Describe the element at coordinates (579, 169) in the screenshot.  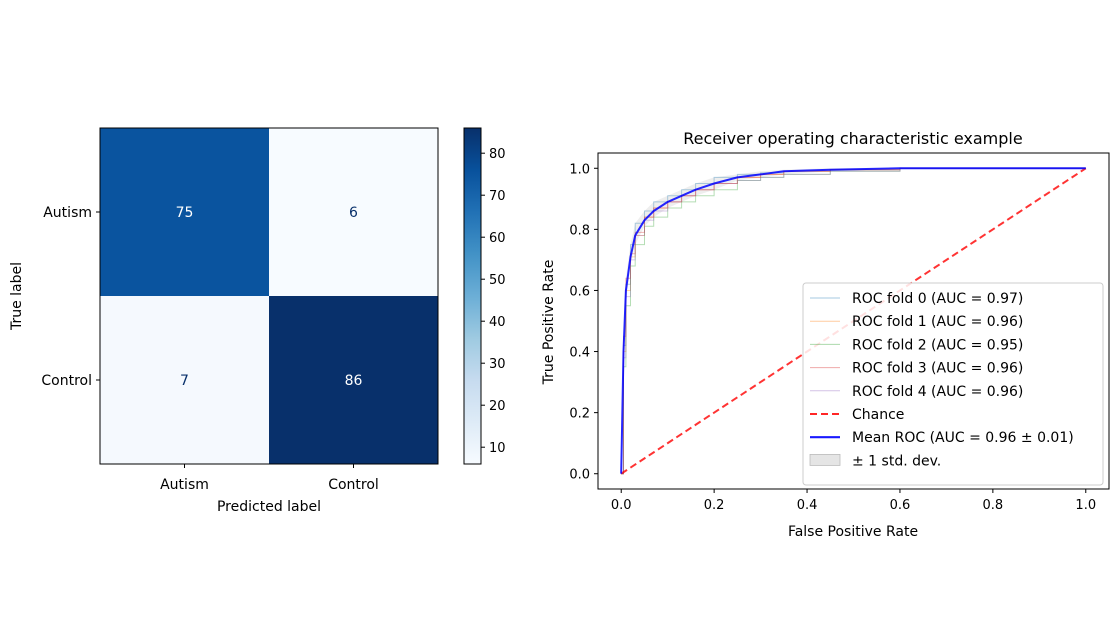
I see `roc-y-tick-label: 1.0` at that location.